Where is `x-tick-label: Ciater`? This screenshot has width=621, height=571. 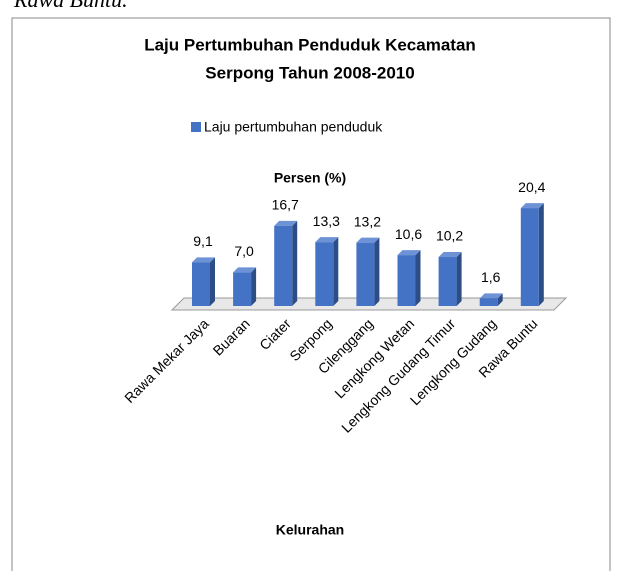 x-tick-label: Ciater is located at coordinates (275, 334).